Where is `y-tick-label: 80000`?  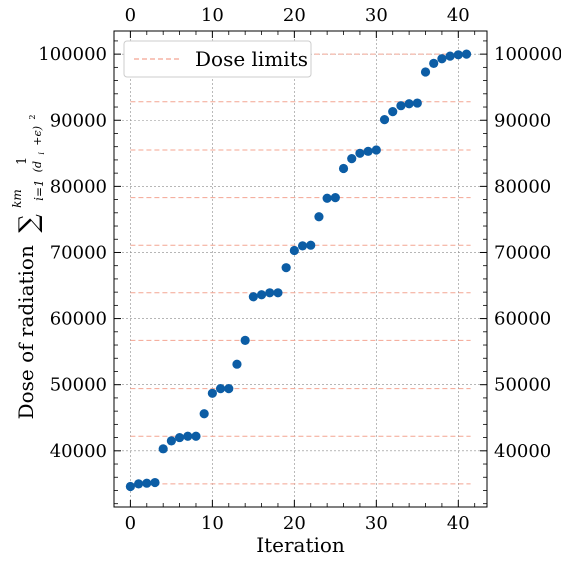 y-tick-label: 80000 is located at coordinates (78, 186).